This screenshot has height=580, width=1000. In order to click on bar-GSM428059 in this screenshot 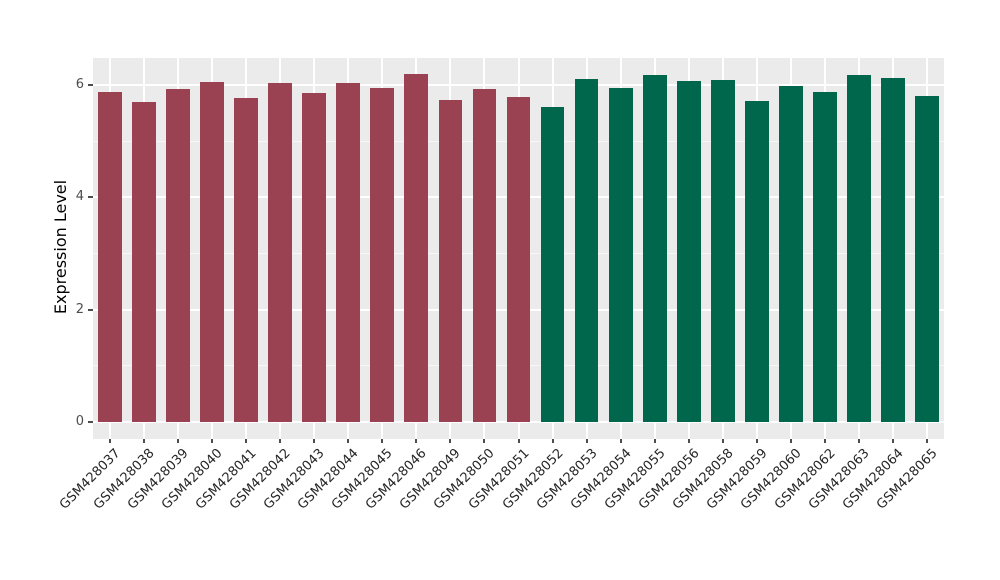, I will do `click(756, 261)`.